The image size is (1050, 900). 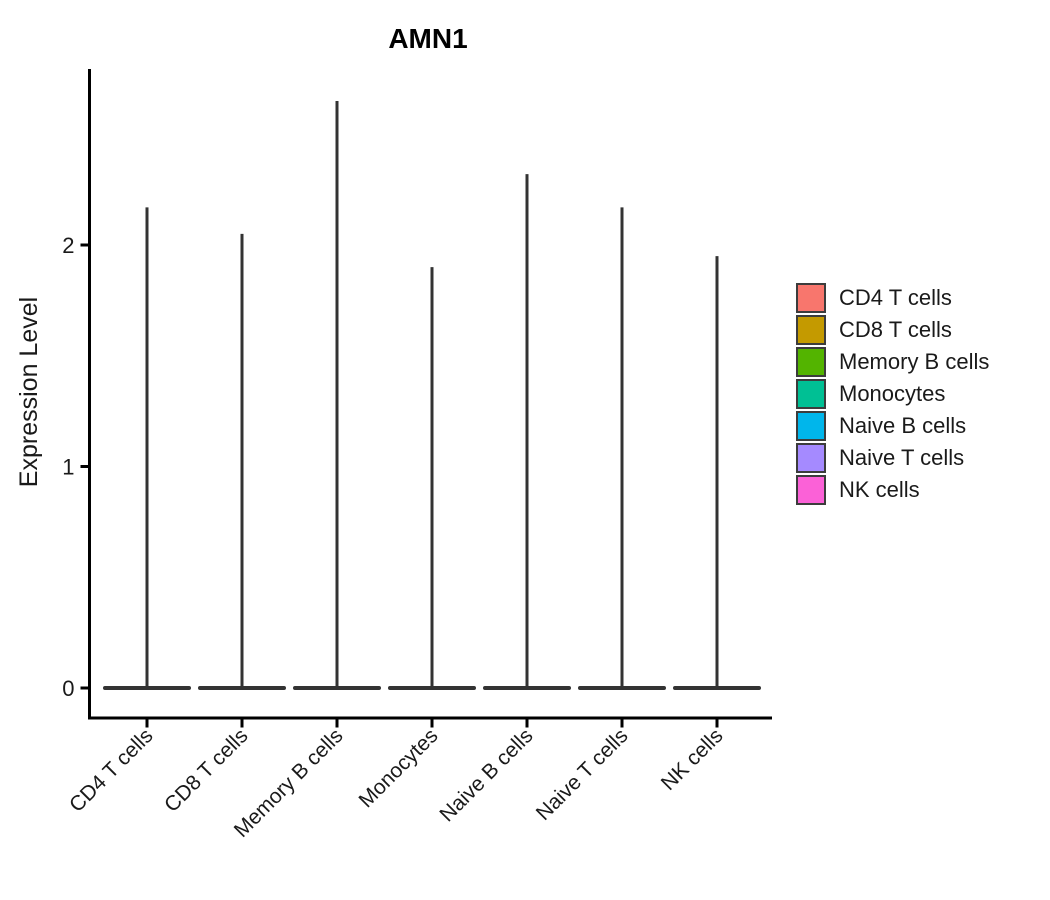 I want to click on legend-item-cd4-t-cells: CD4 T cells, so click(x=892, y=298).